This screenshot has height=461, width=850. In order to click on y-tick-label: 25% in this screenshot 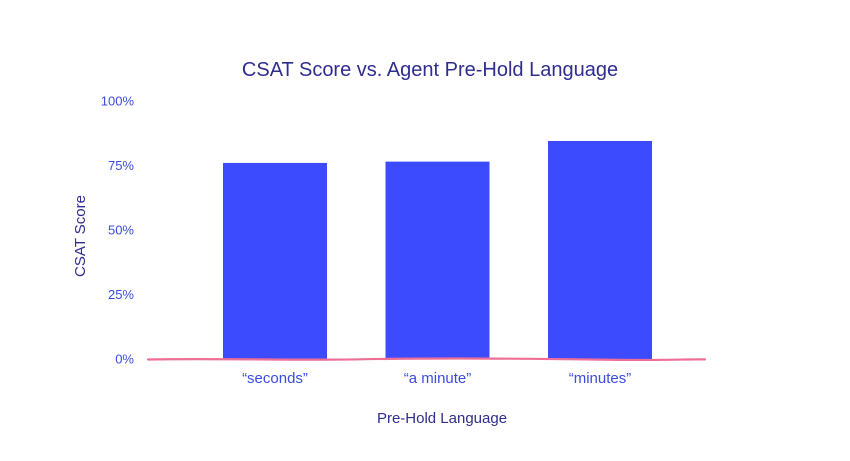, I will do `click(121, 294)`.